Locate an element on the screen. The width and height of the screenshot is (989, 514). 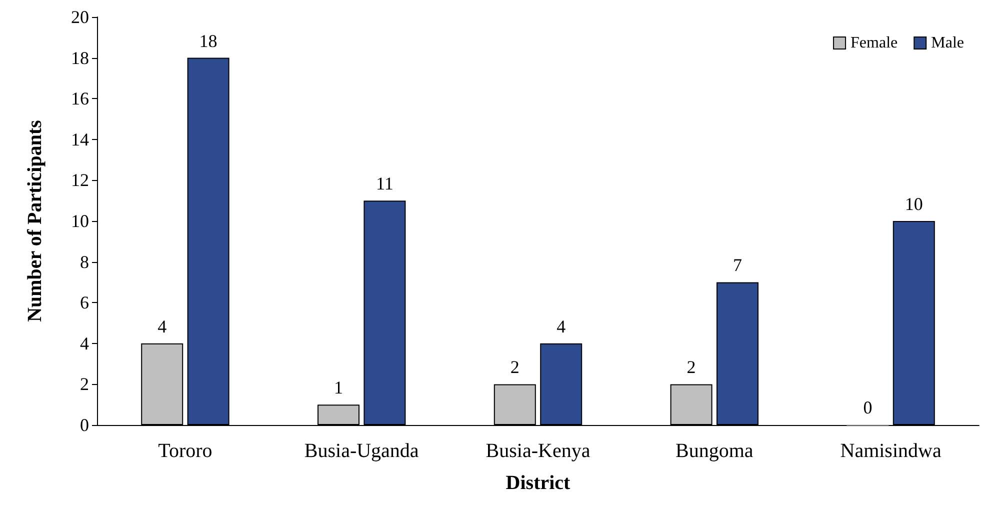
data-label: 0 is located at coordinates (867, 408).